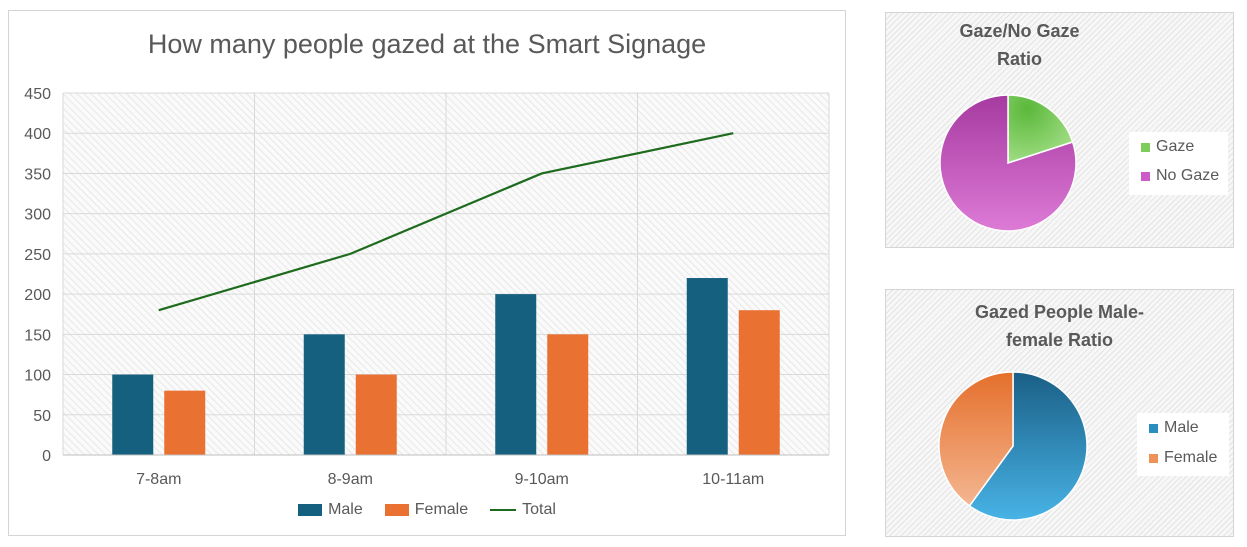 Image resolution: width=1247 pixels, height=547 pixels. Describe the element at coordinates (1145, 176) in the screenshot. I see `legend-swatch-no-gaze` at that location.